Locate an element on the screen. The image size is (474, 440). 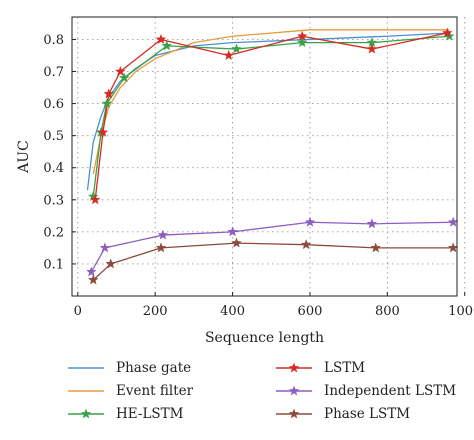
legend-item: Phase LSTM is located at coordinates (342, 414).